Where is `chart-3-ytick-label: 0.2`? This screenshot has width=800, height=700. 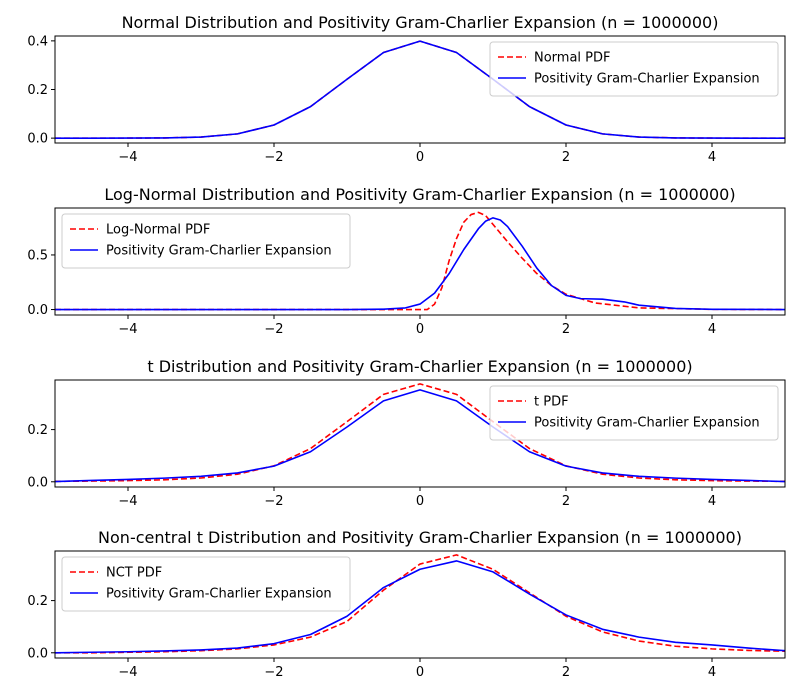
chart-3-ytick-label: 0.2 is located at coordinates (37, 430).